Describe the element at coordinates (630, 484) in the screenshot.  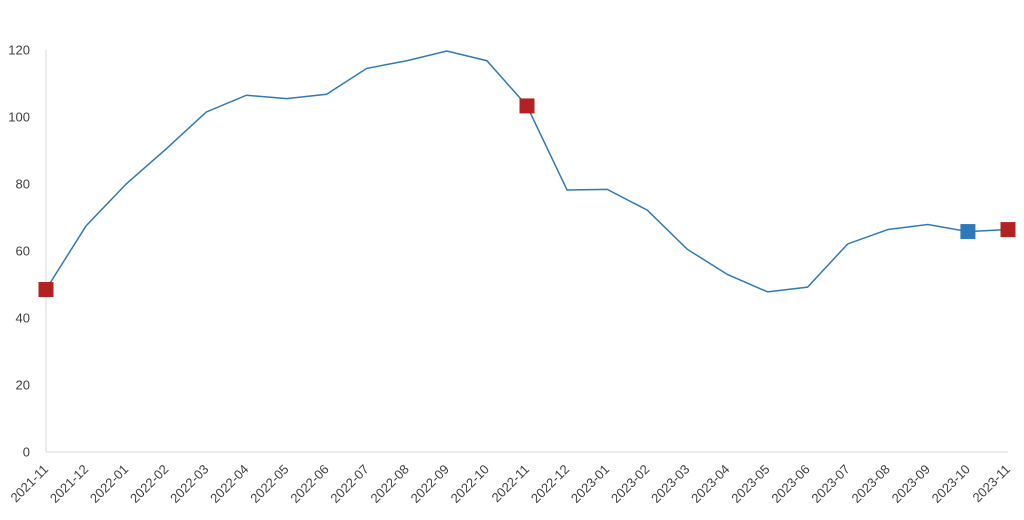
I see `x-tick-label: 2023-02` at that location.